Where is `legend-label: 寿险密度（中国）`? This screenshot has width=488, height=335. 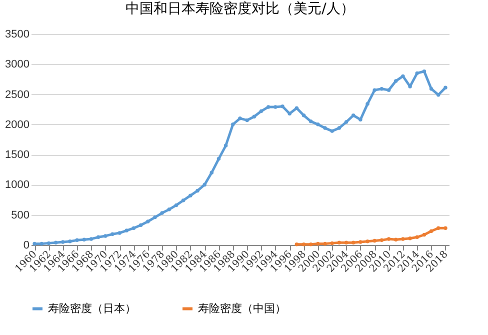 legend-label: 寿险密度（中国） is located at coordinates (242, 308).